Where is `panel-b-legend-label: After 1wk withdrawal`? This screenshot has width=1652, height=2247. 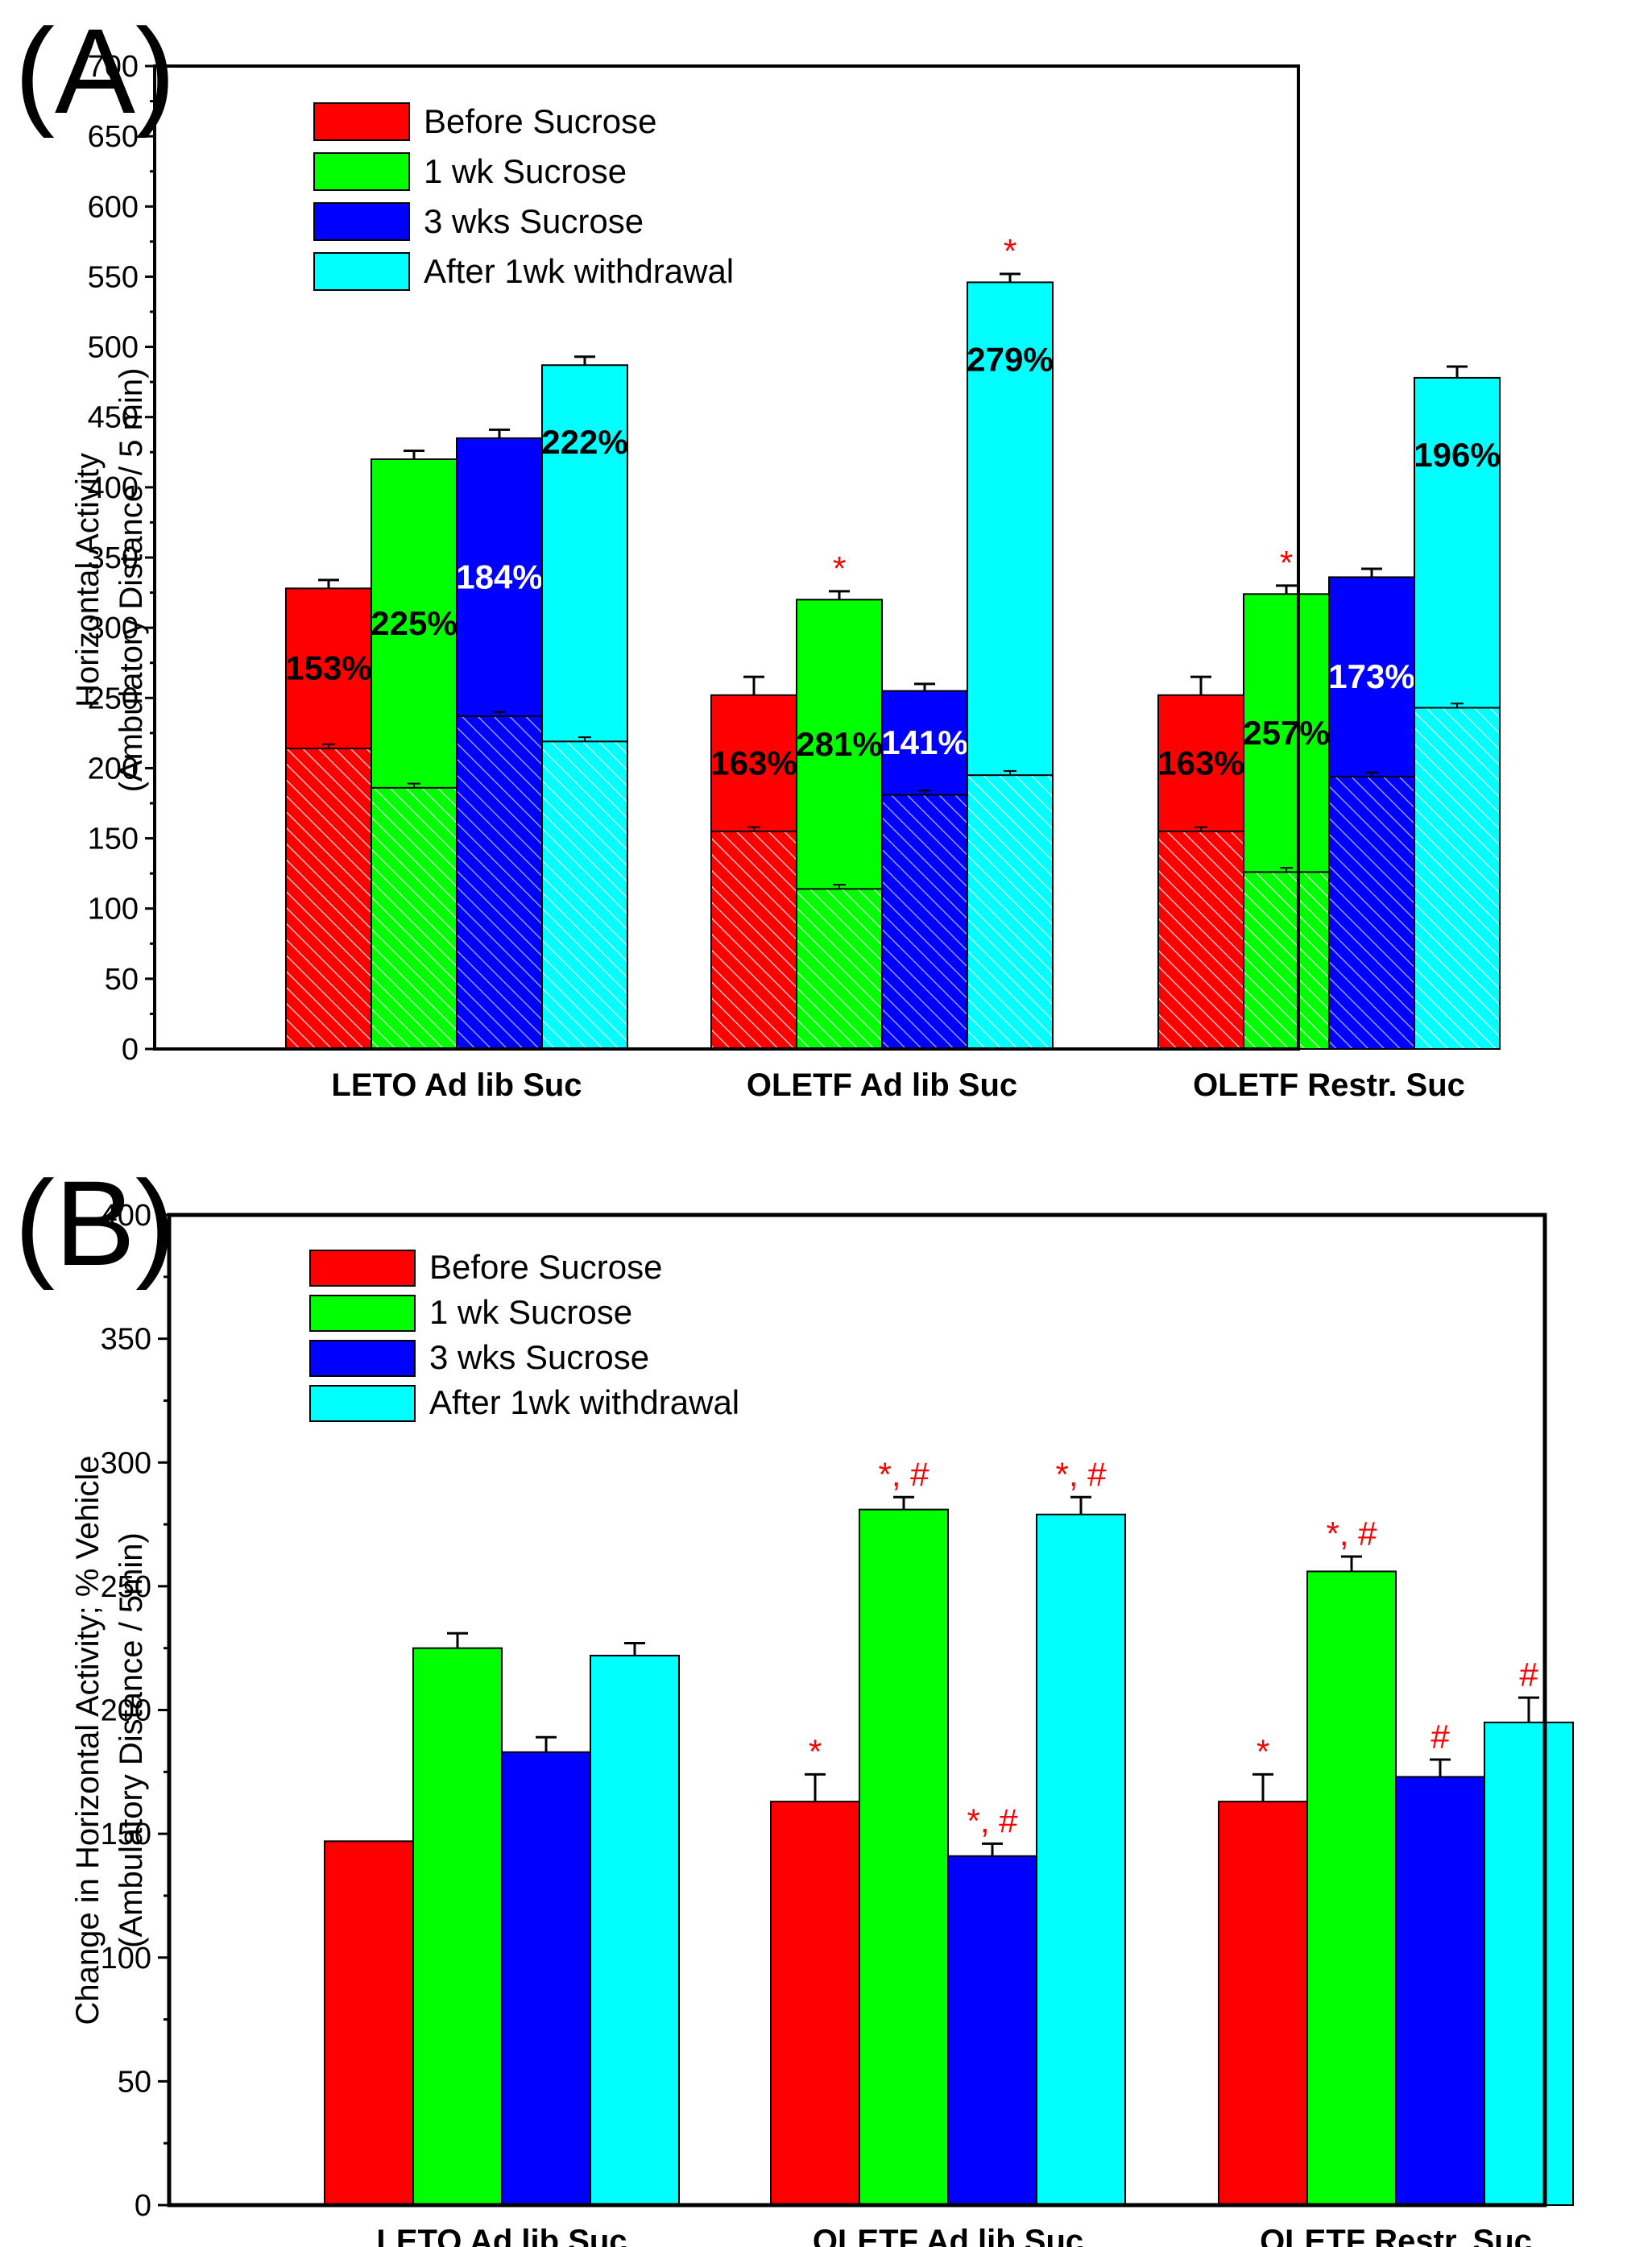
panel-b-legend-label: After 1wk withdrawal is located at coordinates (584, 1402).